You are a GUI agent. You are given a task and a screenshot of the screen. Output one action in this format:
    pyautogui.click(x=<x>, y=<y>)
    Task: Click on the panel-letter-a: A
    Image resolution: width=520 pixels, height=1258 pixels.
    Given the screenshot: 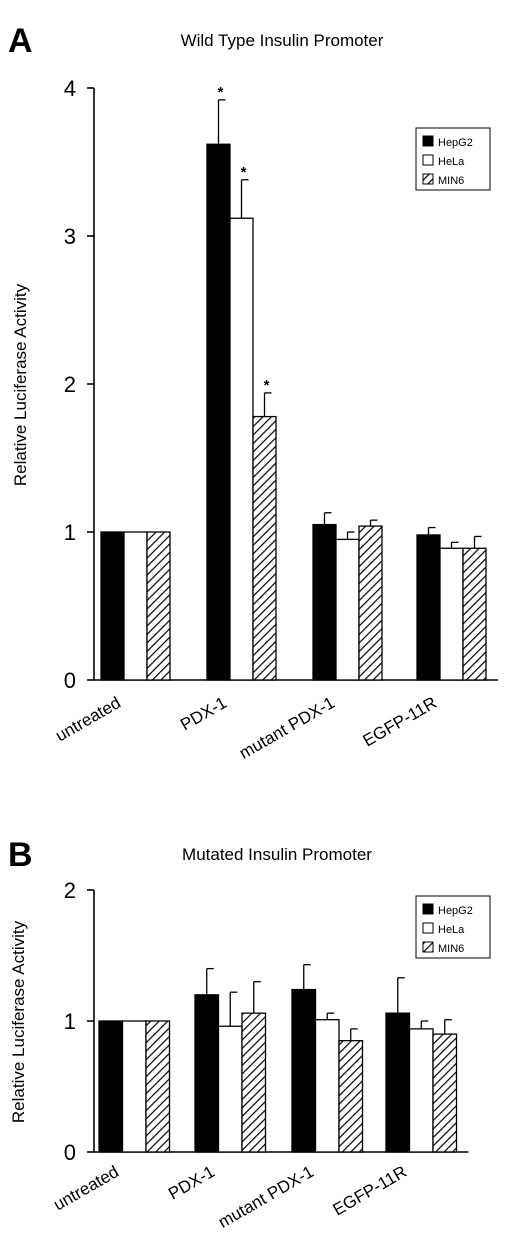 What is the action you would take?
    pyautogui.click(x=20, y=41)
    